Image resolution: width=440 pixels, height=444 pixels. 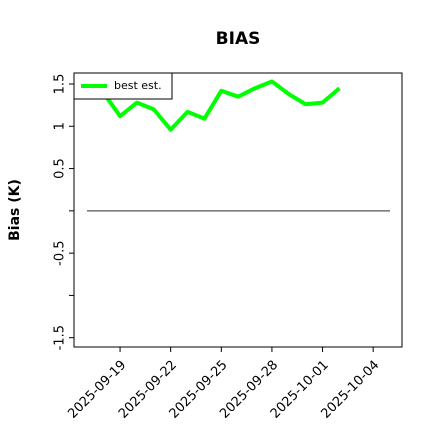 I want to click on y-axis-label: Bias (K), so click(x=15, y=210).